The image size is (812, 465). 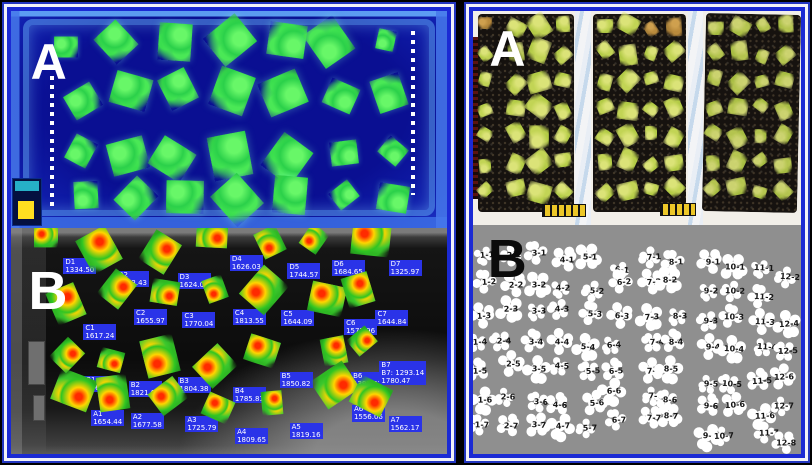 What do you see at coordinates (48, 291) in the screenshot?
I see `panel-label-b-left: B` at bounding box center [48, 291].